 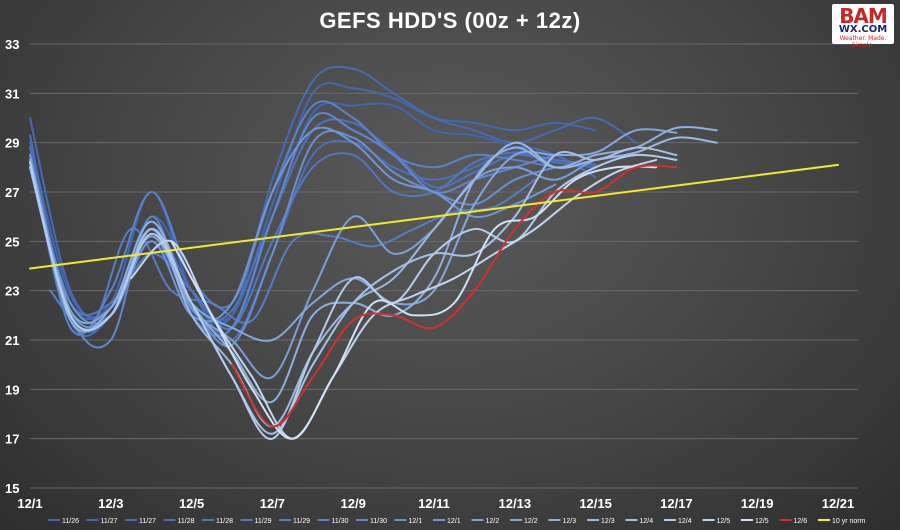 I want to click on x-tick-label: 12/21, so click(x=838, y=503).